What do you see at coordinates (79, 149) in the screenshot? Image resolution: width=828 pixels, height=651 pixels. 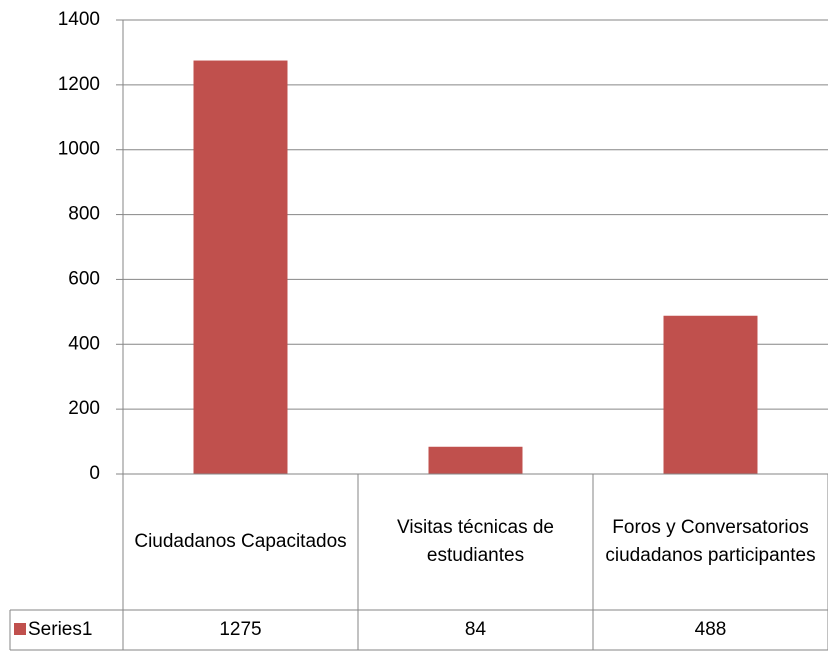 I see `y-tick-label: 1000` at bounding box center [79, 149].